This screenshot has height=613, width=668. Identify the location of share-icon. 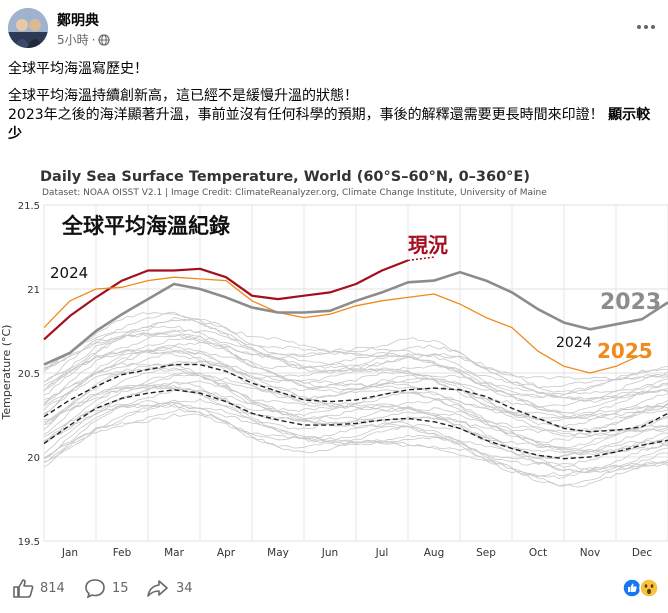
(157, 588).